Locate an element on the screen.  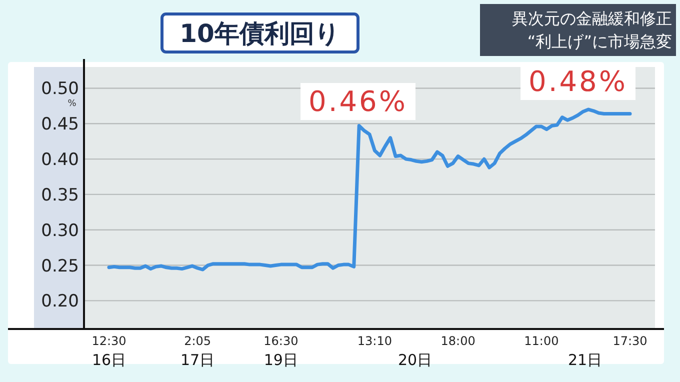
x-tick-label: 13:10 is located at coordinates (374, 341).